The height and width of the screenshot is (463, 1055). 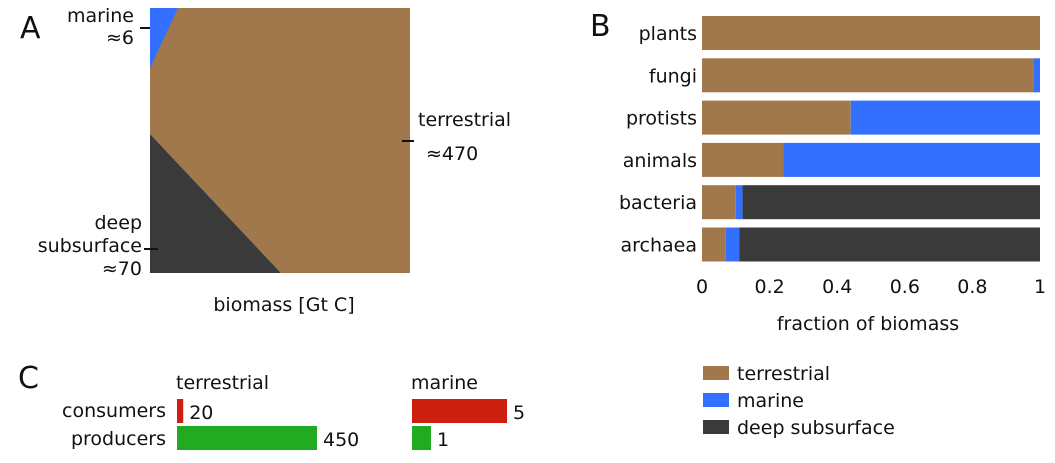 What do you see at coordinates (30, 28) in the screenshot?
I see `panel-a-letter: A` at bounding box center [30, 28].